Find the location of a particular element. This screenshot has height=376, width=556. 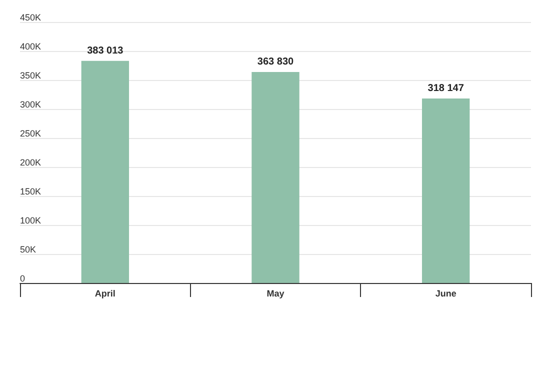

data-label: 383 013 is located at coordinates (105, 50).